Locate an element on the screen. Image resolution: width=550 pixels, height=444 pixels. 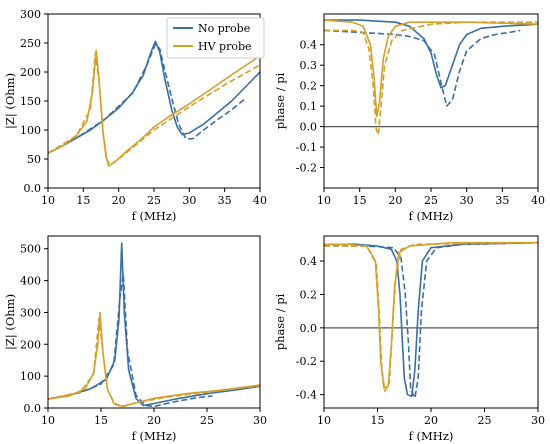
series-phase-bottom-no_probe-solid is located at coordinates (431, 319).